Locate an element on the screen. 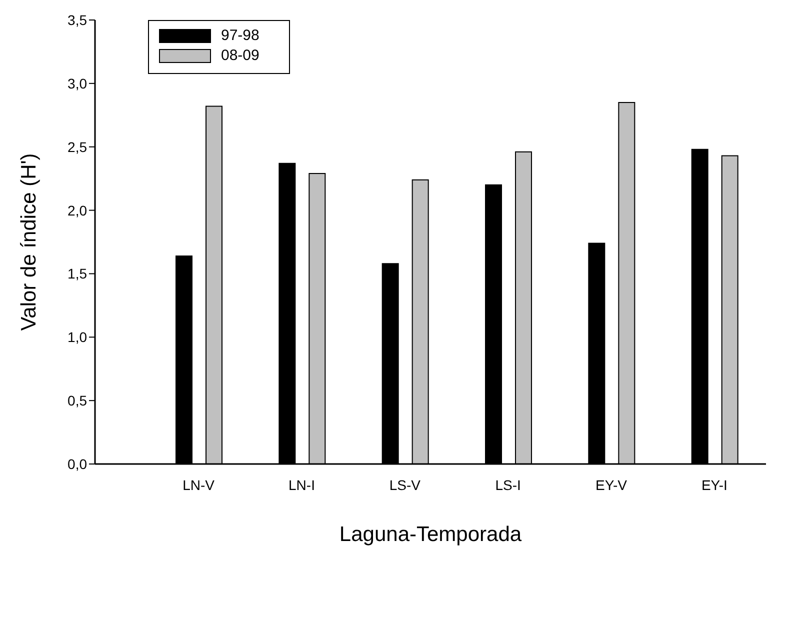 The height and width of the screenshot is (621, 798). legend-label: 97-98 is located at coordinates (240, 35).